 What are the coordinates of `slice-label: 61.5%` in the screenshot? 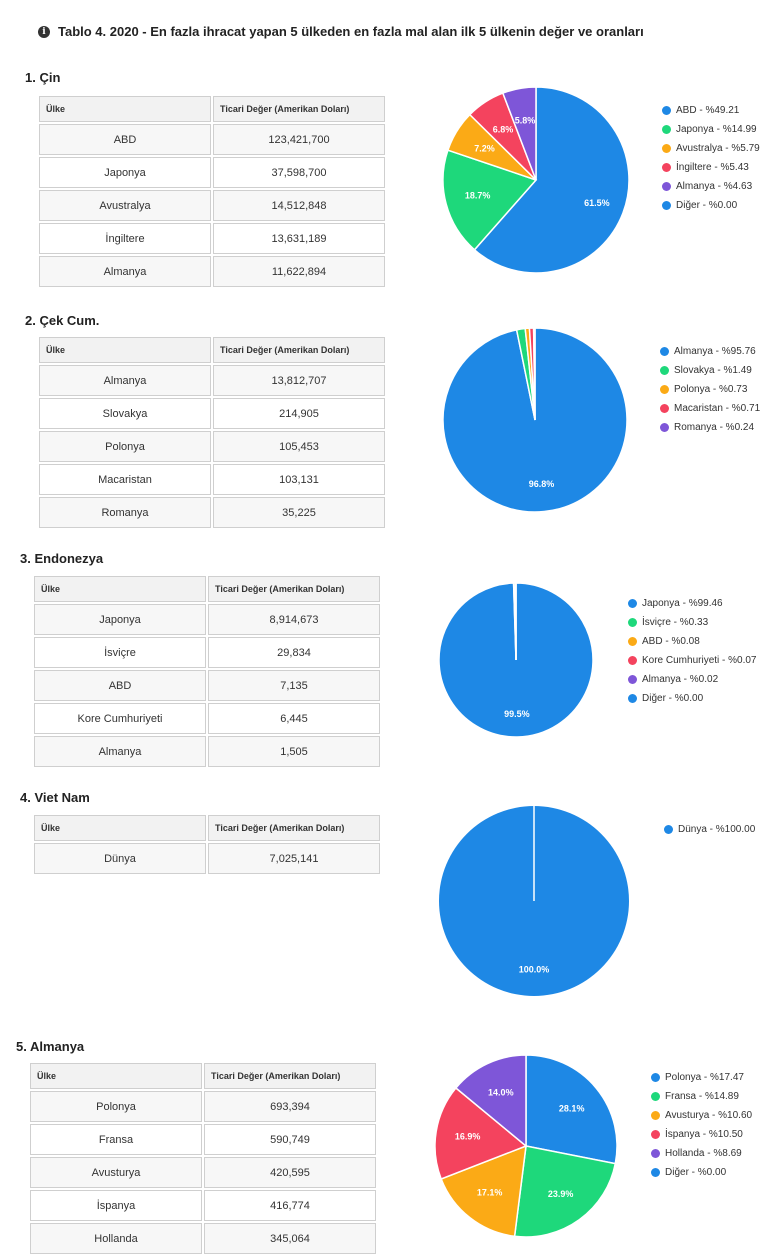 It's located at (597, 203).